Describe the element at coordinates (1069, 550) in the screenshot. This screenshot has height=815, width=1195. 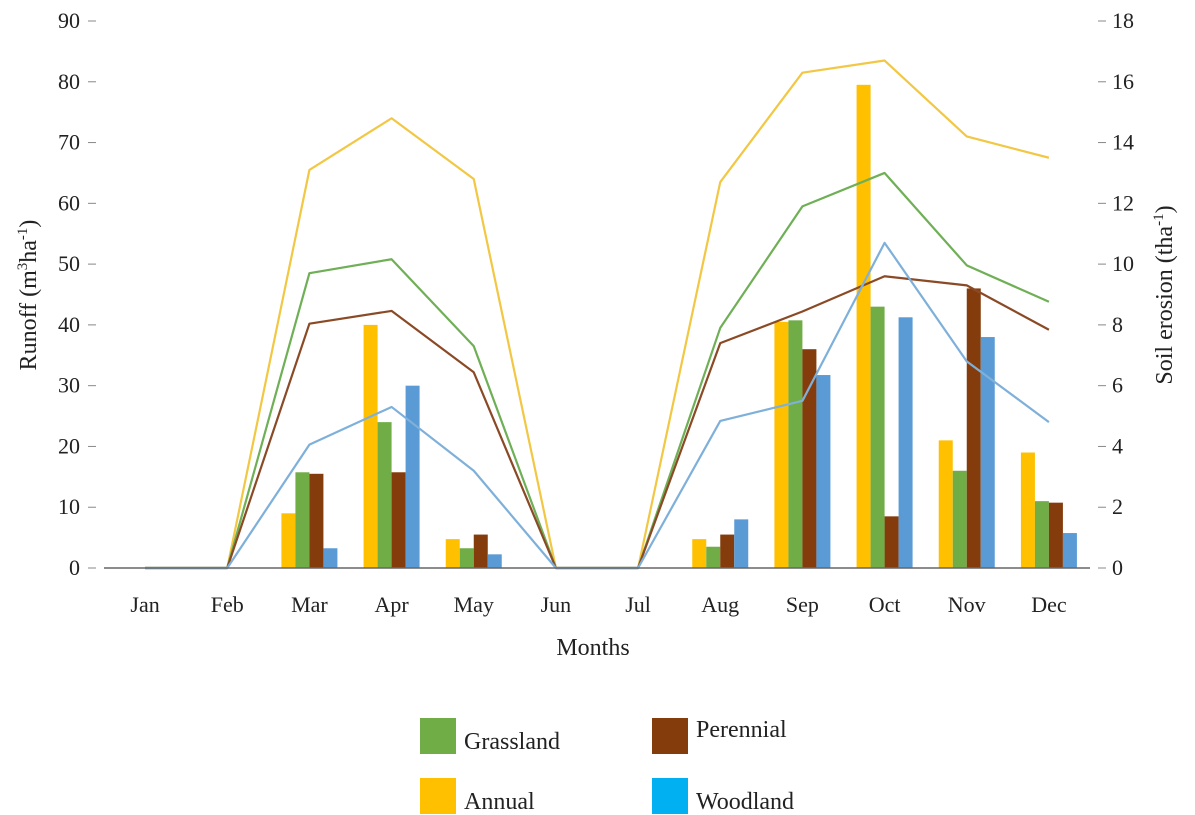
I see `bar-woodland-dec` at that location.